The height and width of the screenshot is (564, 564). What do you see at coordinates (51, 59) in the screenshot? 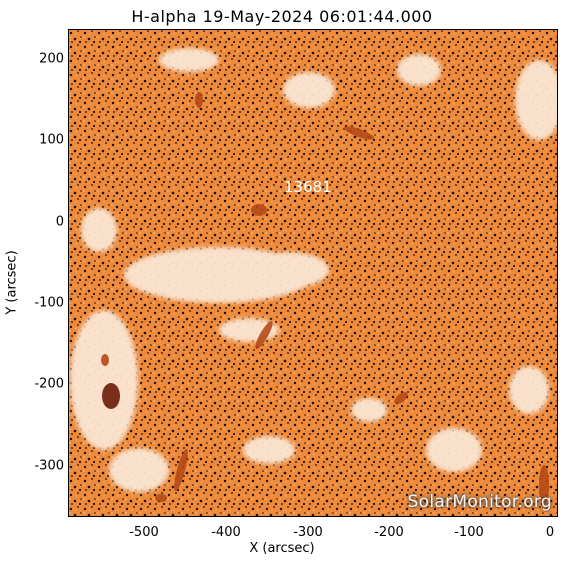
I see `y-tick-label: 200` at bounding box center [51, 59].